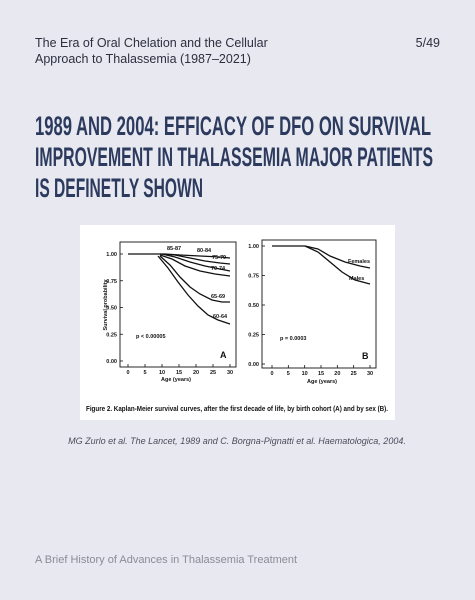 This screenshot has height=600, width=475. Describe the element at coordinates (119, 188) in the screenshot. I see `title-line: IS DEFINETLY SHOWN` at that location.